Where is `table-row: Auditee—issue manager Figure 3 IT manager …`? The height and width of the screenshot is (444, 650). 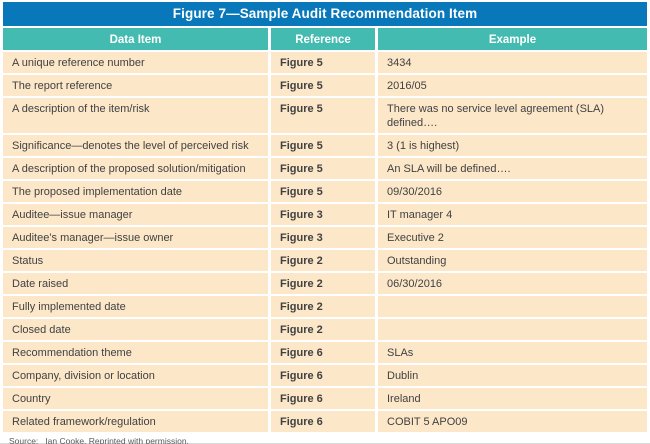
table-row: Auditee—issue manager Figure 3 IT manager … is located at coordinates (325, 214).